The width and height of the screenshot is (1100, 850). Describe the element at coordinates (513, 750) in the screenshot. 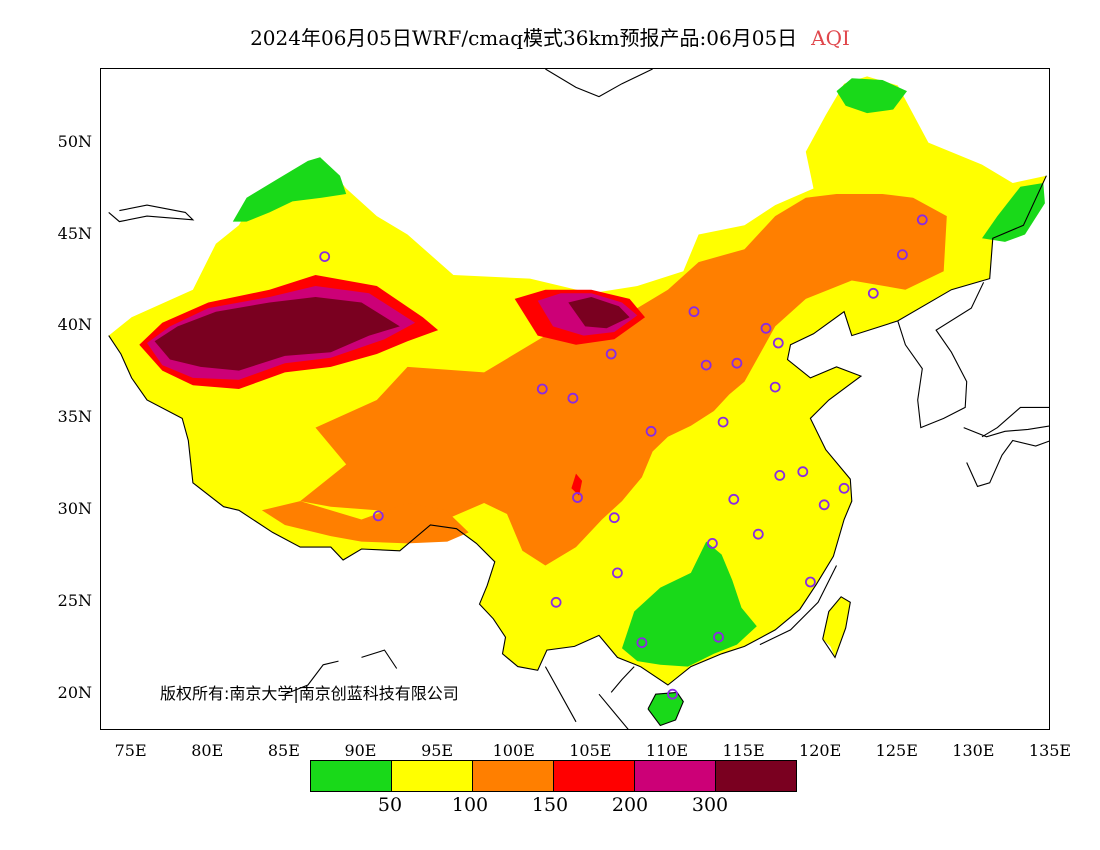

I see `x-tick-label: 100E` at that location.